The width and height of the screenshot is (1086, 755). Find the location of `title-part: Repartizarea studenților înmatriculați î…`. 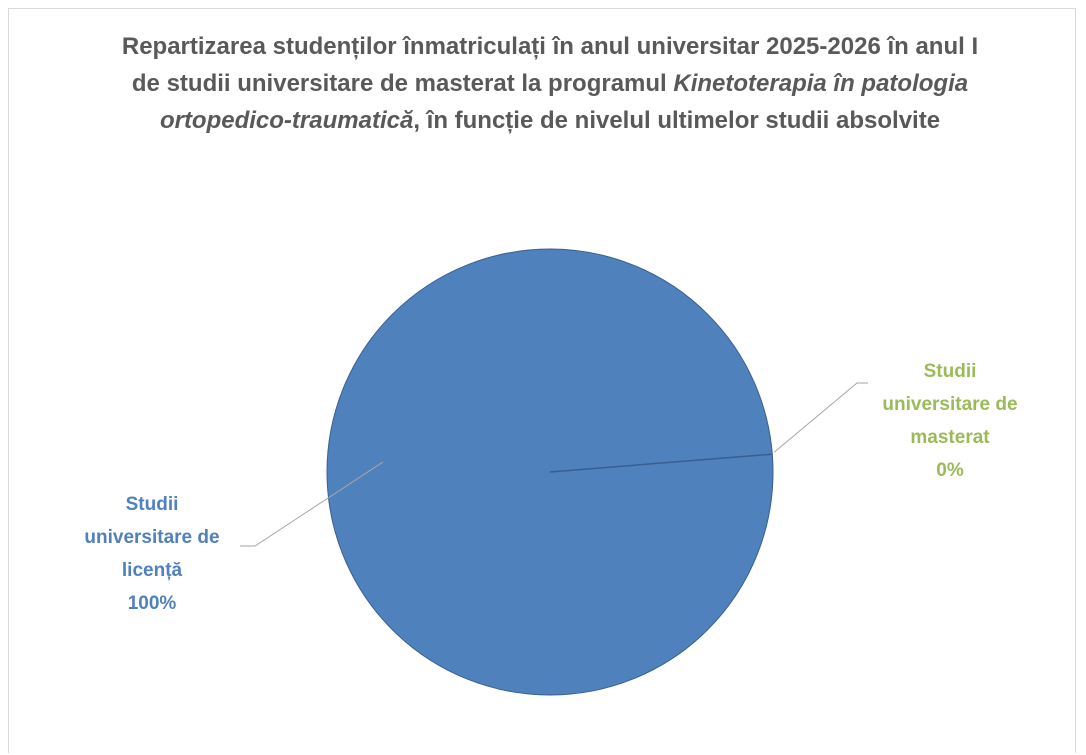

title-part: Repartizarea studenților înmatriculați î… is located at coordinates (550, 65).